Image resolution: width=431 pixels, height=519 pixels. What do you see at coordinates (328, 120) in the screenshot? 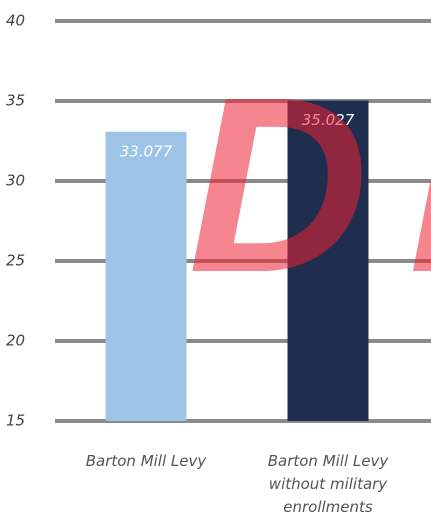
I see `value-label: 35.027` at bounding box center [328, 120].